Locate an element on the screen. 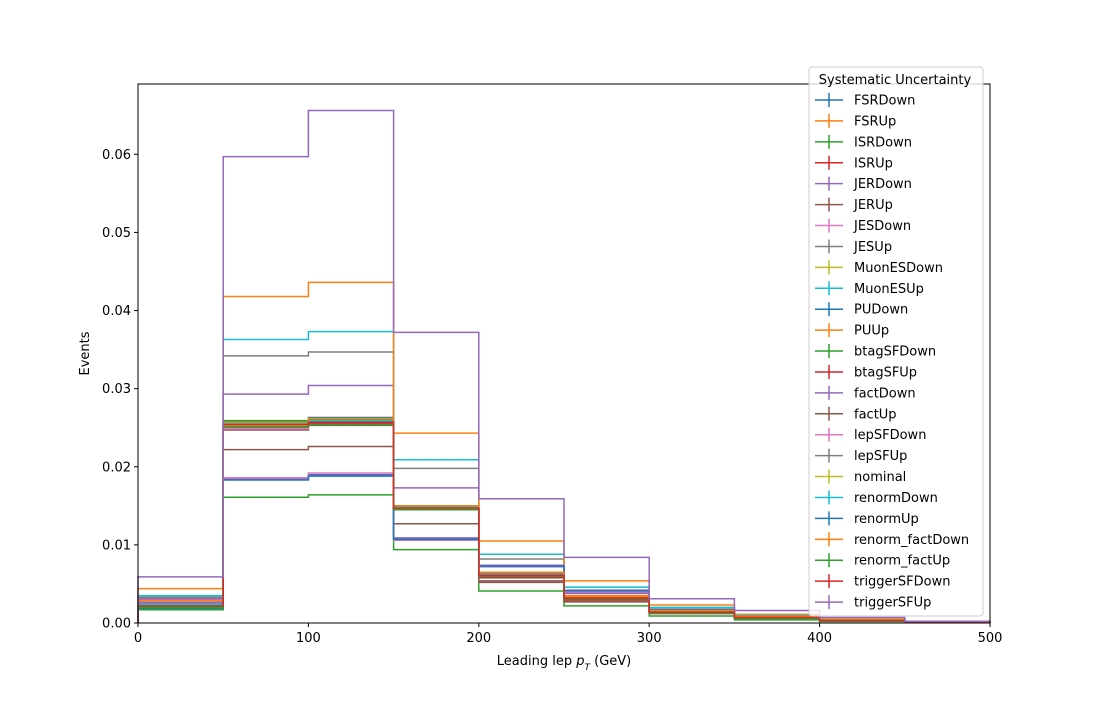 This screenshot has height=704, width=1100. legend-label: ISRUp is located at coordinates (873, 163).